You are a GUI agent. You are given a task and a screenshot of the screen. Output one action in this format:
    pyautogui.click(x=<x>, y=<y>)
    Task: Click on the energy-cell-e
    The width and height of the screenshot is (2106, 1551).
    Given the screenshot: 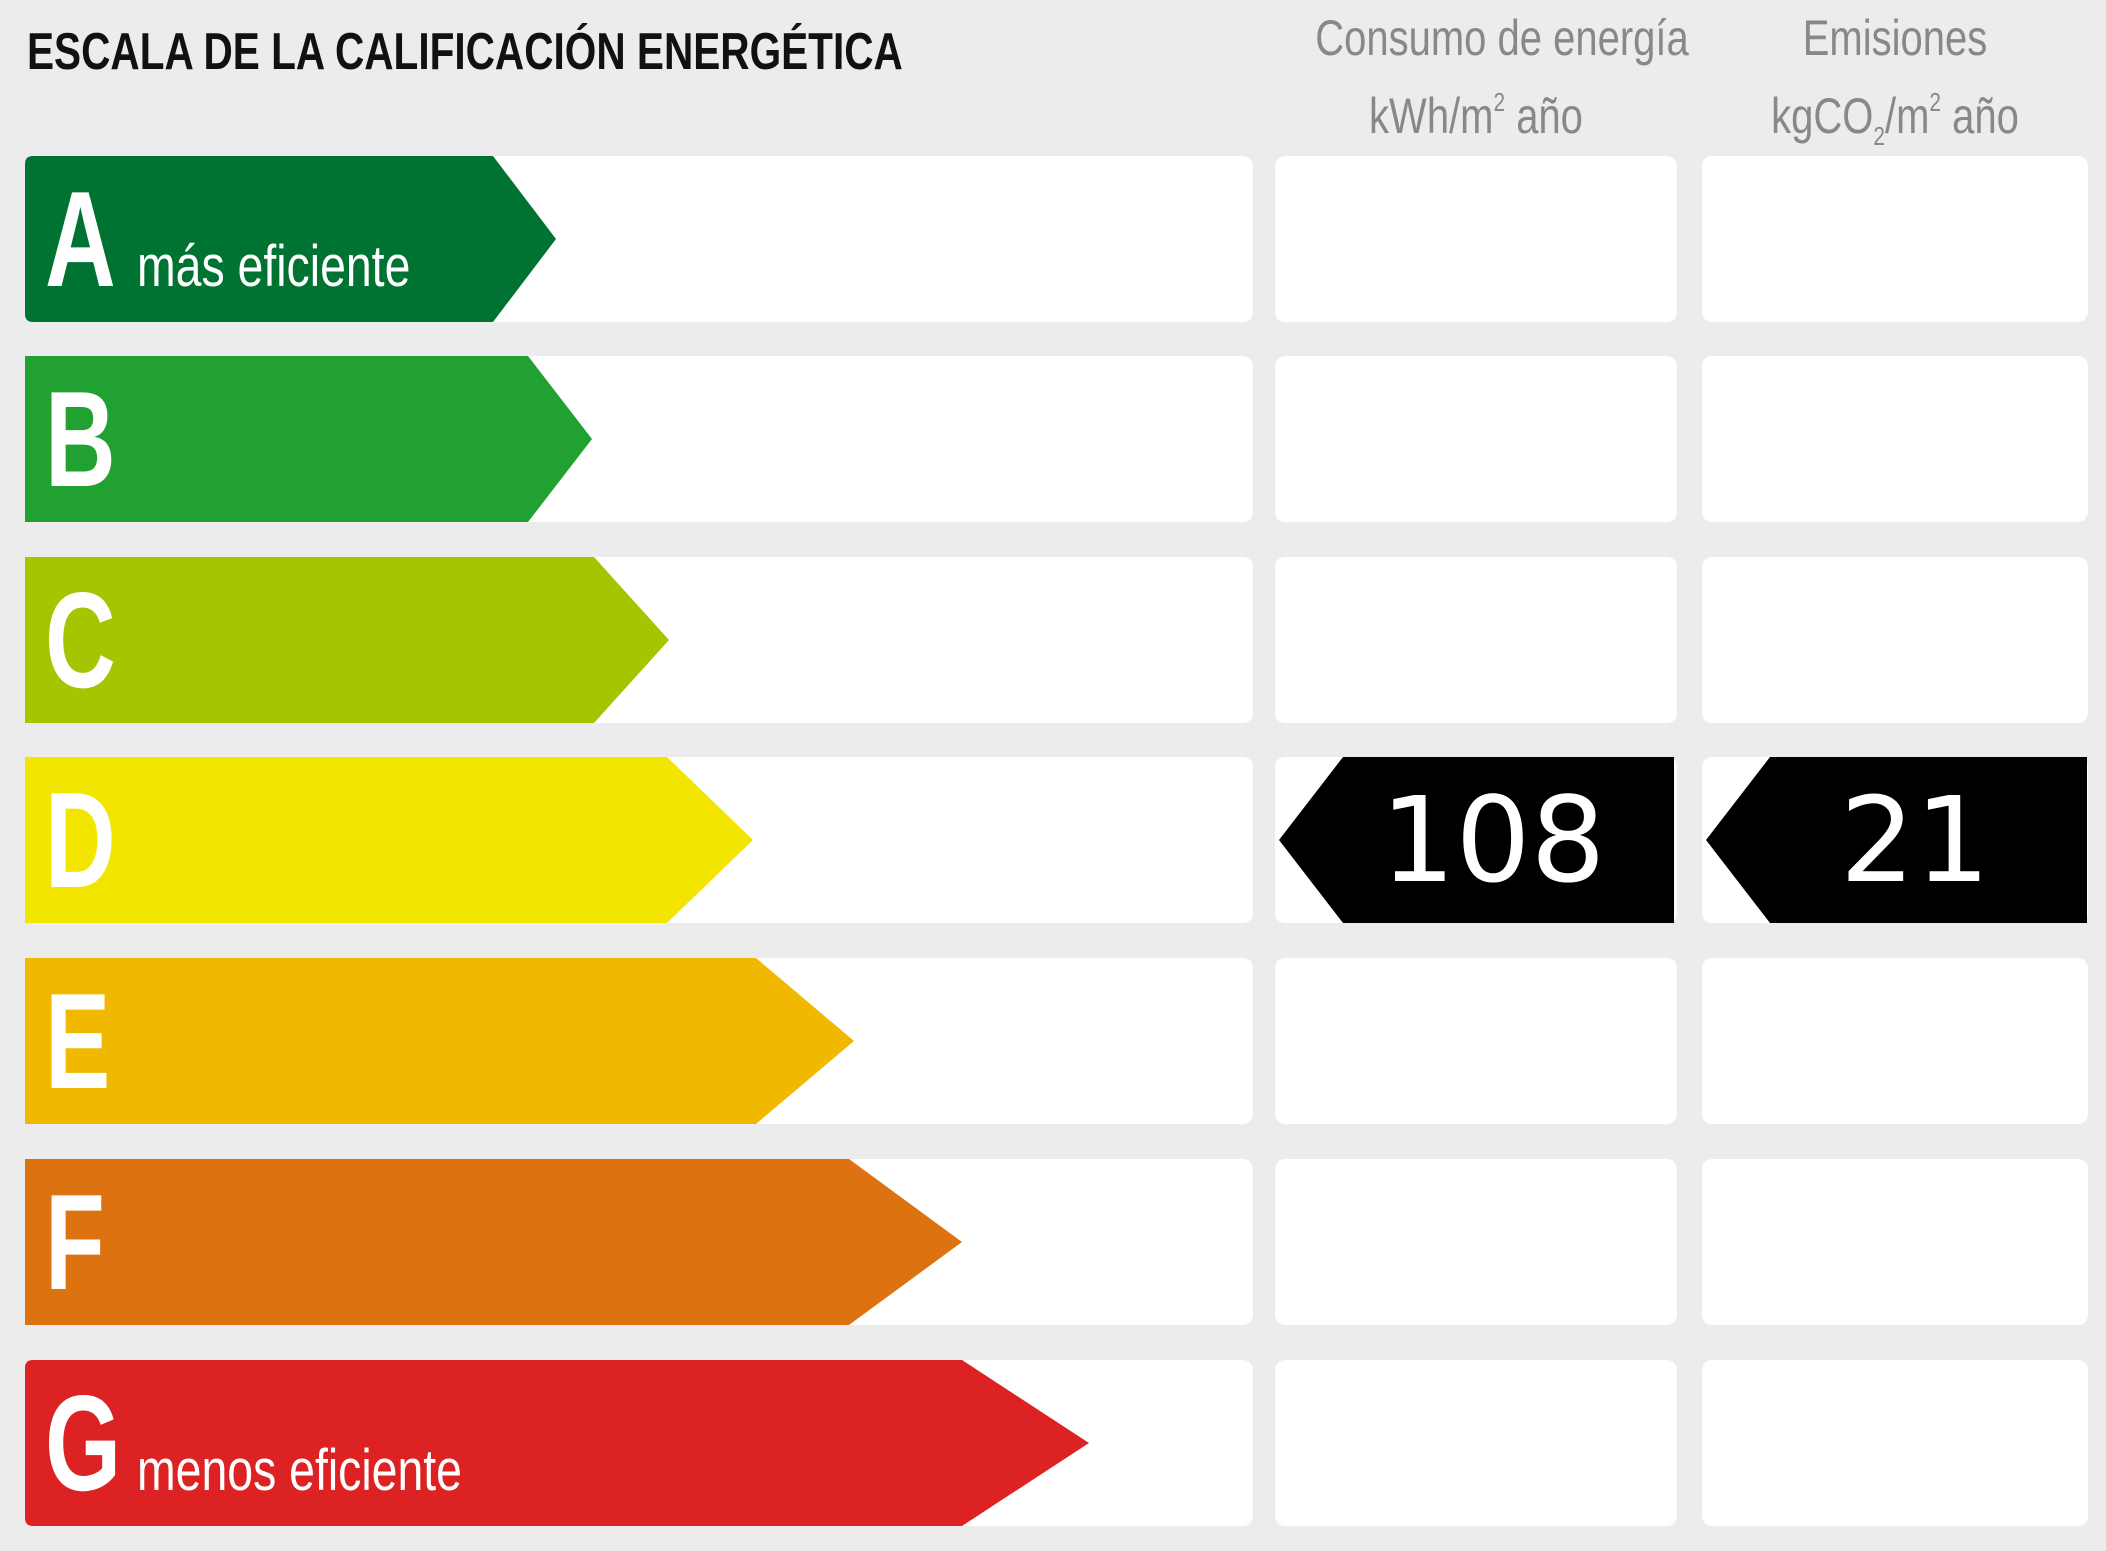 What is the action you would take?
    pyautogui.click(x=1476, y=1041)
    